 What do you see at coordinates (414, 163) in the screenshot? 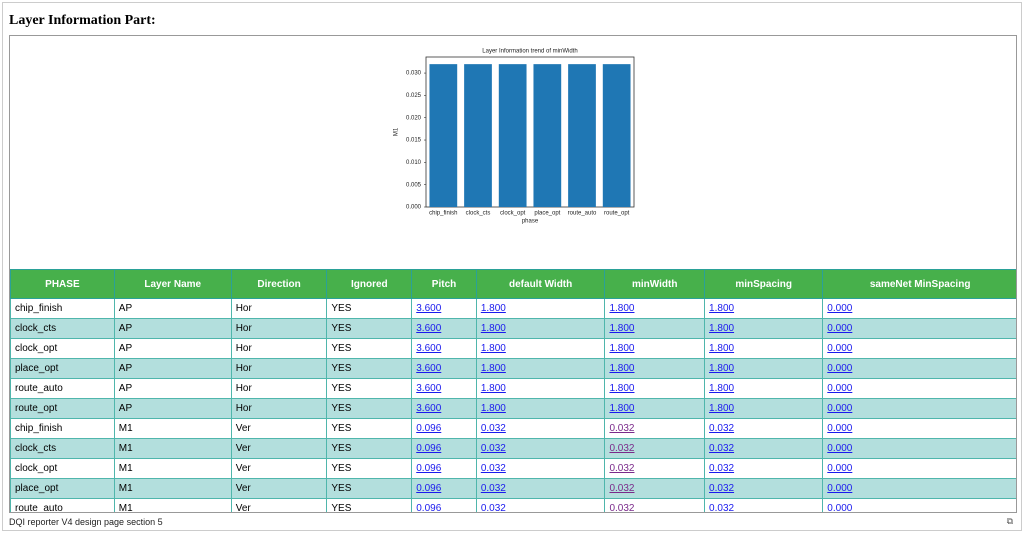
I see `y-tick-label: 0.010` at bounding box center [414, 163].